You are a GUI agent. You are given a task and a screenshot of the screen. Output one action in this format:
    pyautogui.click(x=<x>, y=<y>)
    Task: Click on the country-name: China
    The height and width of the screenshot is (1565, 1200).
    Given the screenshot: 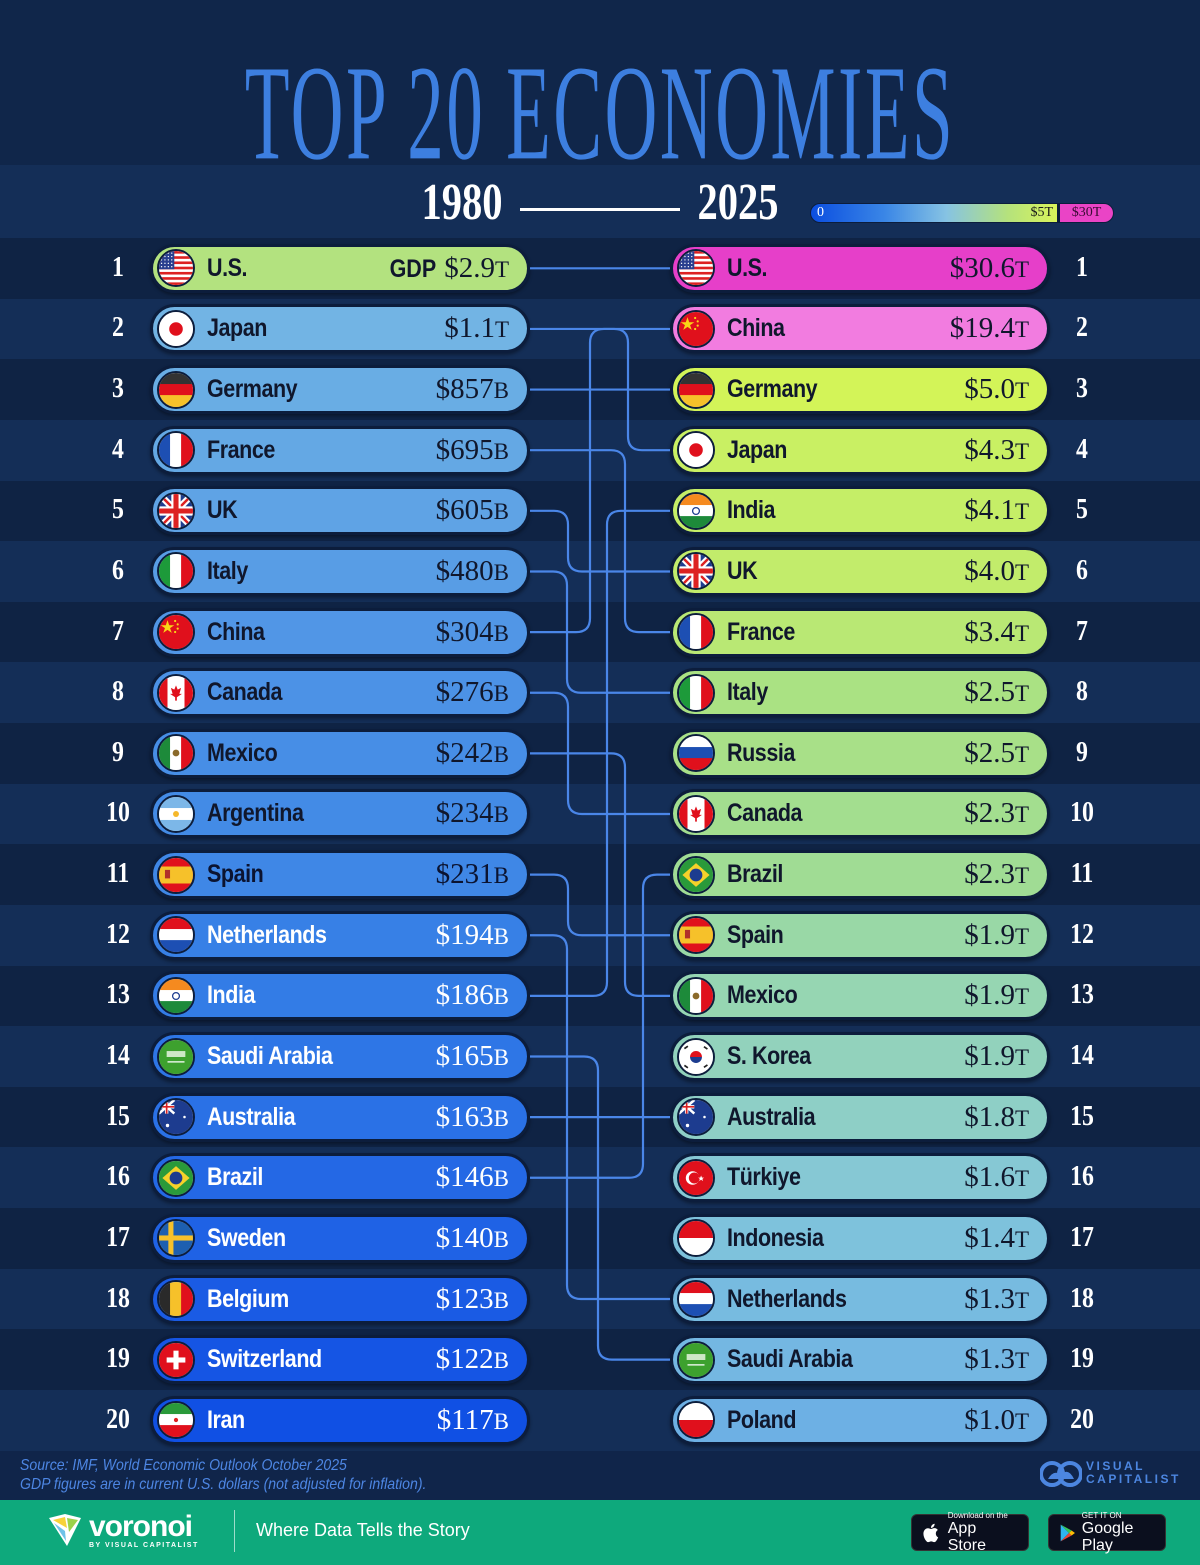 What is the action you would take?
    pyautogui.click(x=756, y=328)
    